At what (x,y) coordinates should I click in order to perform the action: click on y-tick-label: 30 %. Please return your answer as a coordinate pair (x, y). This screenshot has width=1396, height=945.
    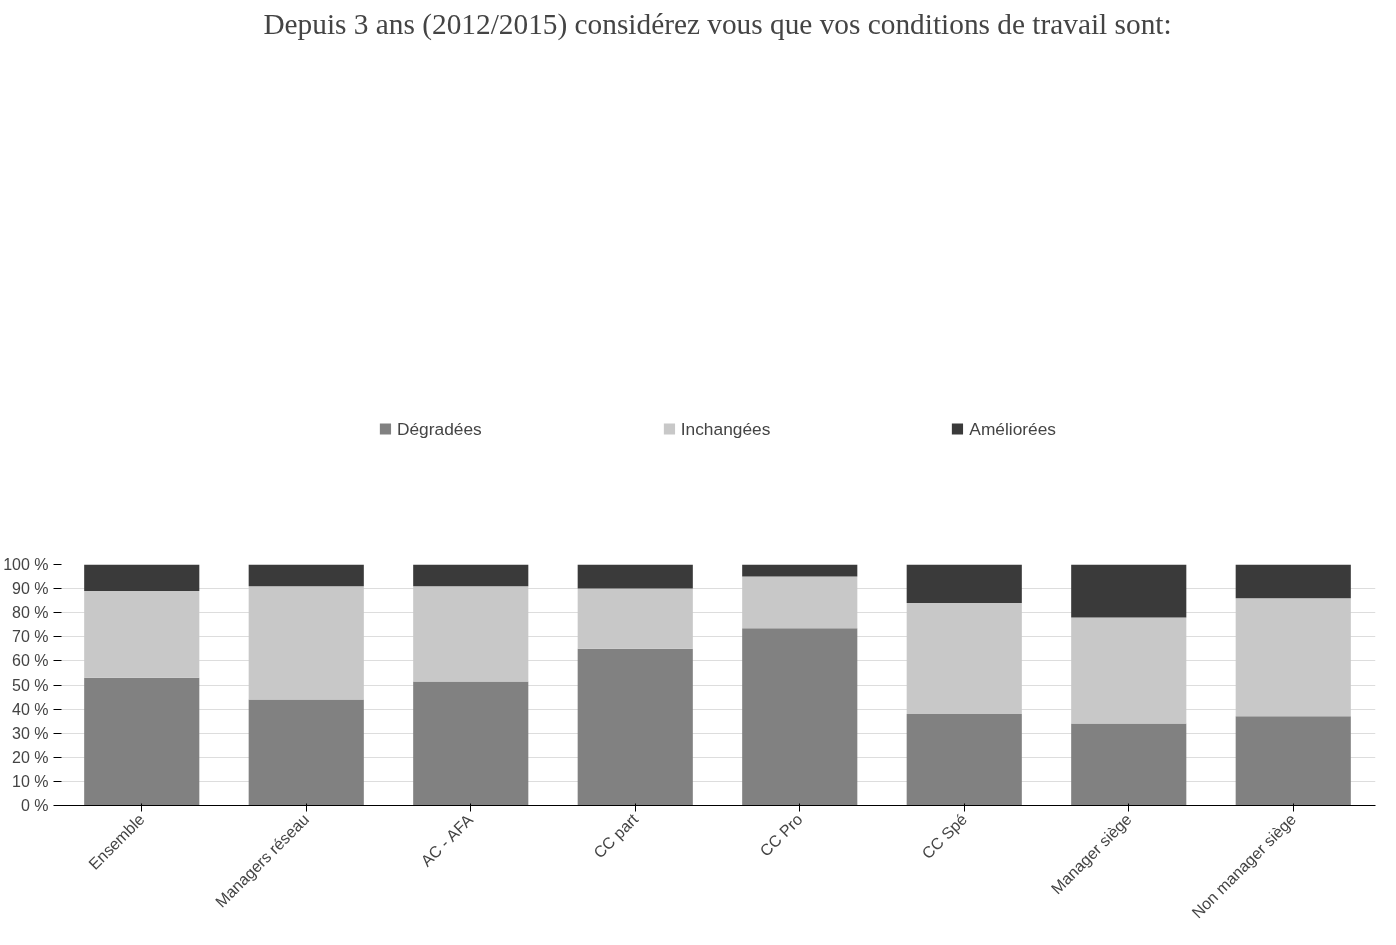
    Looking at the image, I should click on (30, 733).